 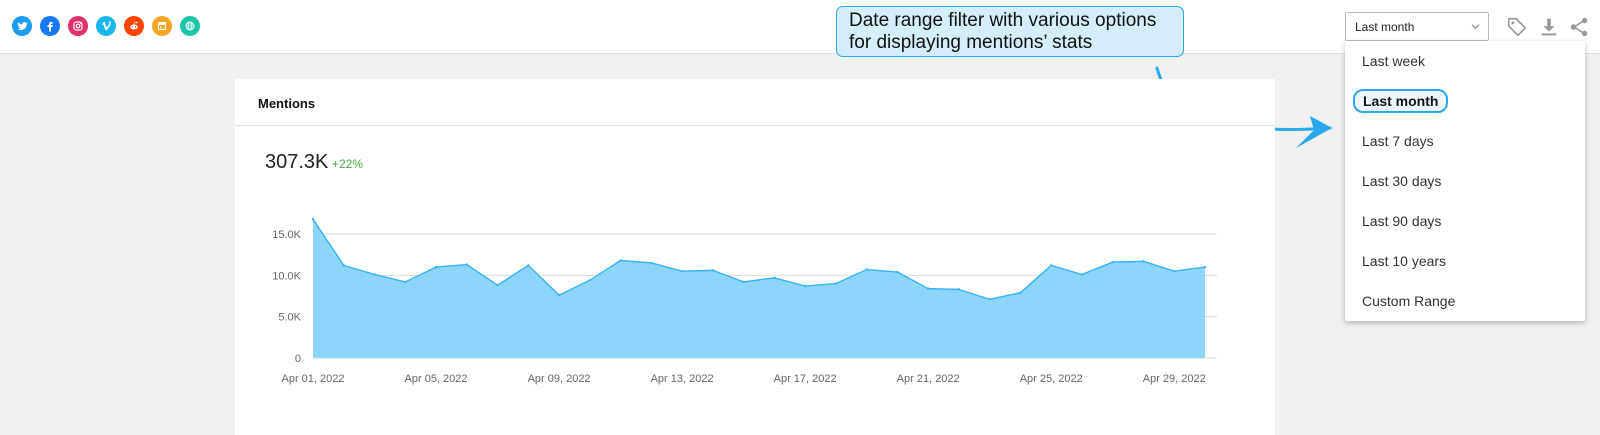 I want to click on twitter-icon, so click(x=22, y=26).